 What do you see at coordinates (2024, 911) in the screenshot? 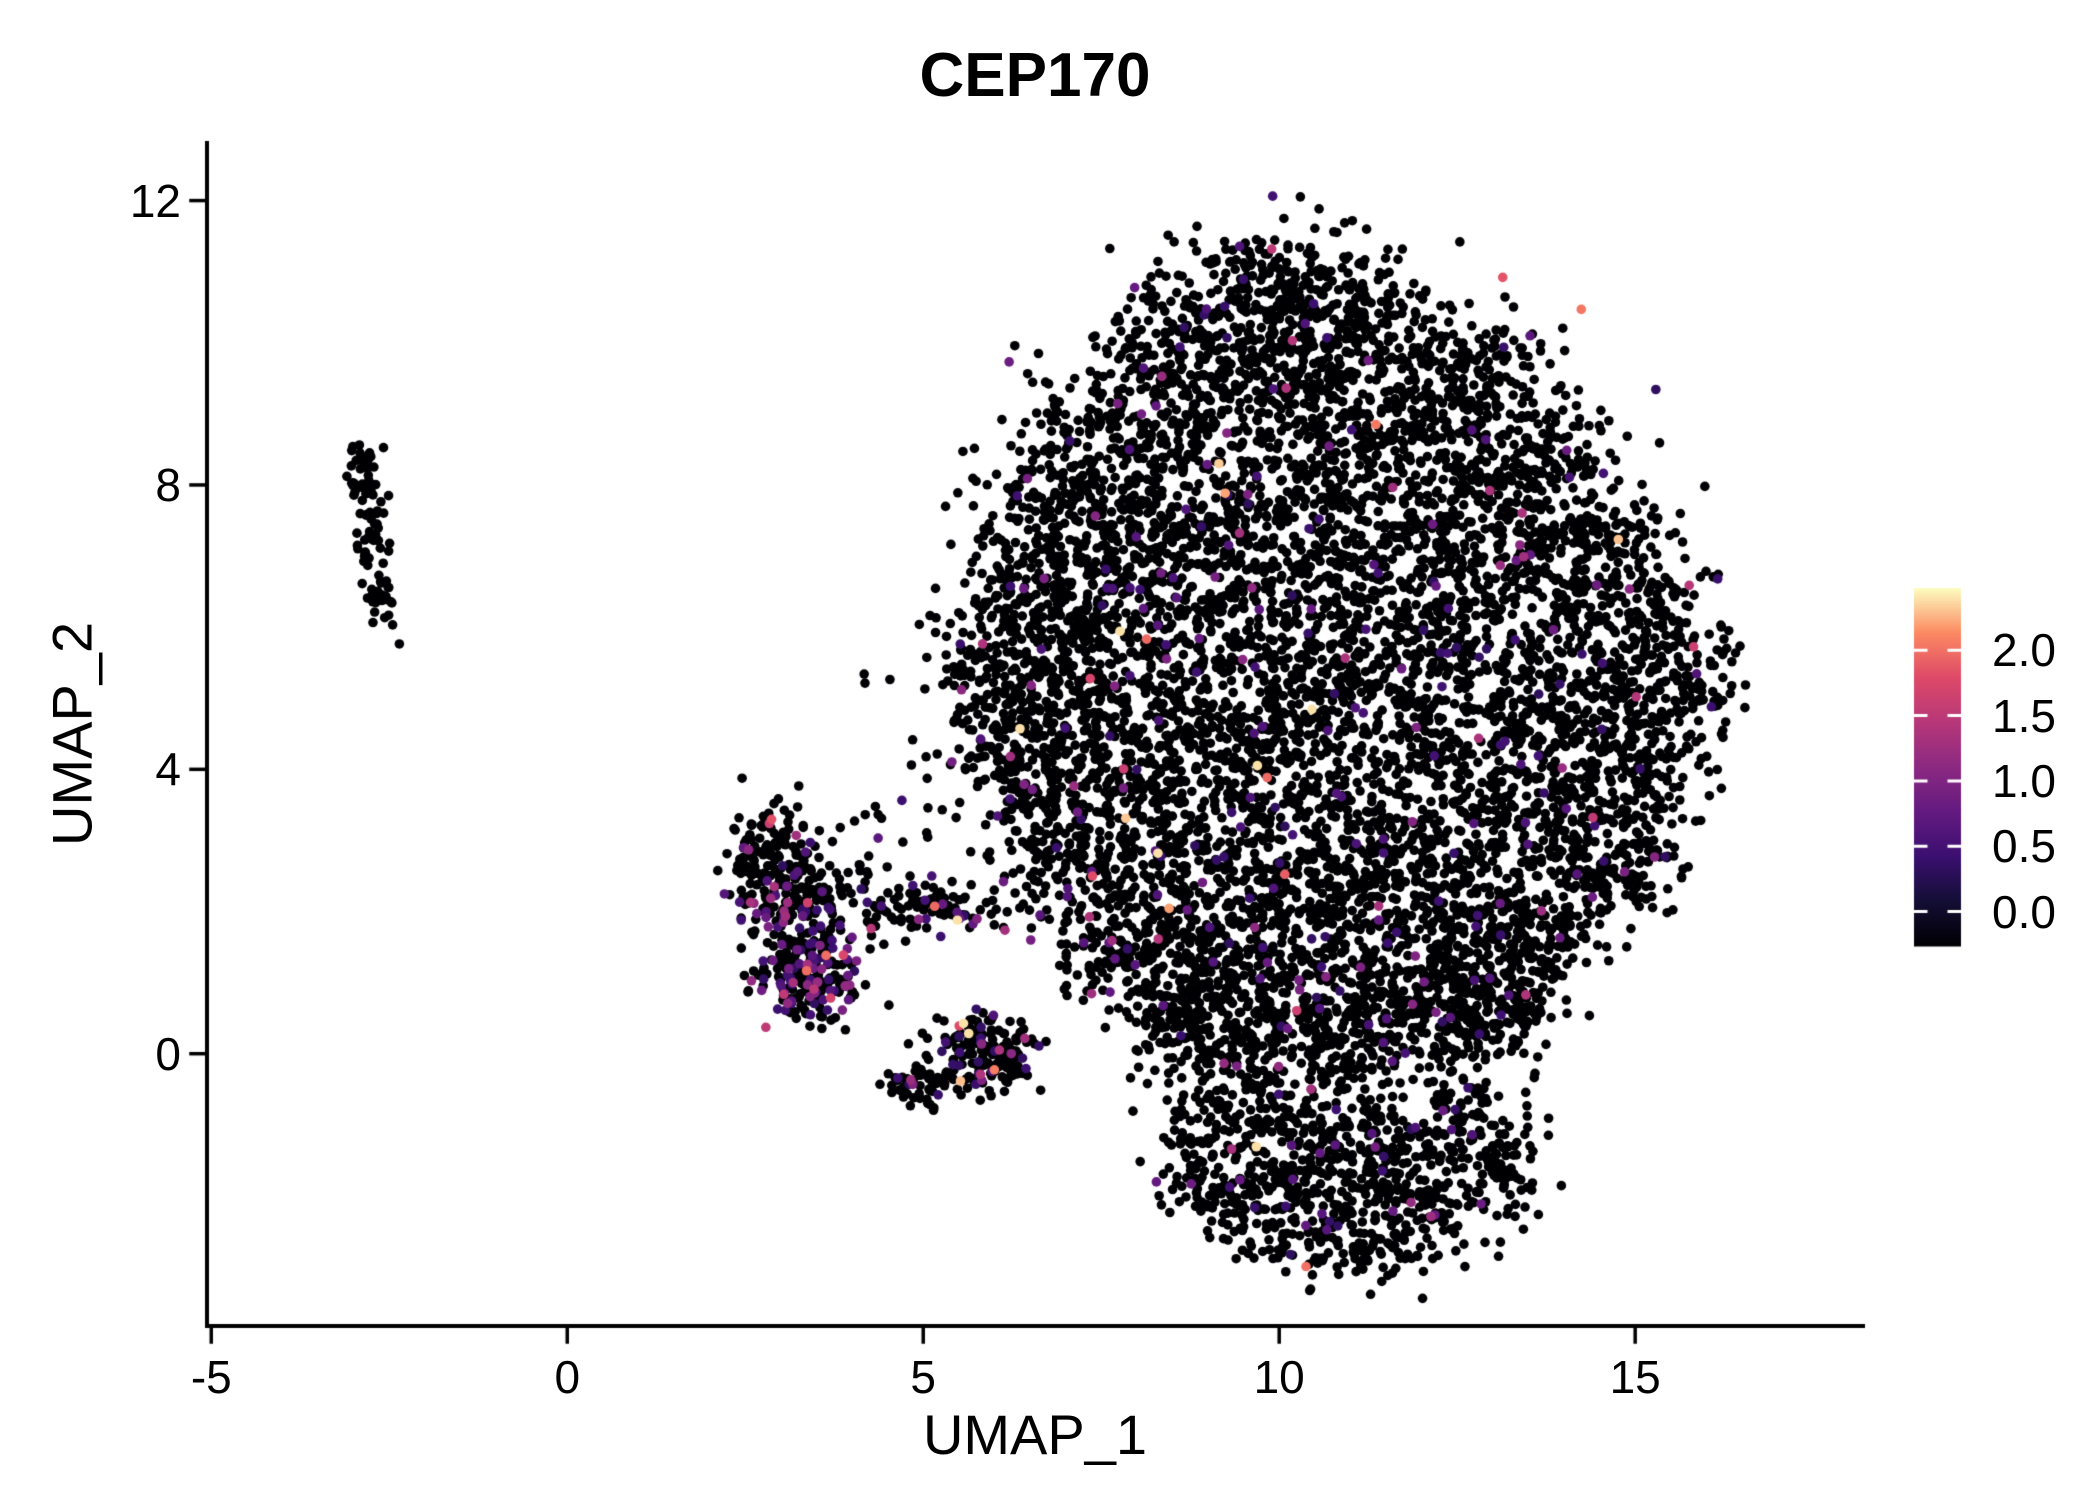
I see `colorbar-tick-label-4: 0.0` at bounding box center [2024, 911].